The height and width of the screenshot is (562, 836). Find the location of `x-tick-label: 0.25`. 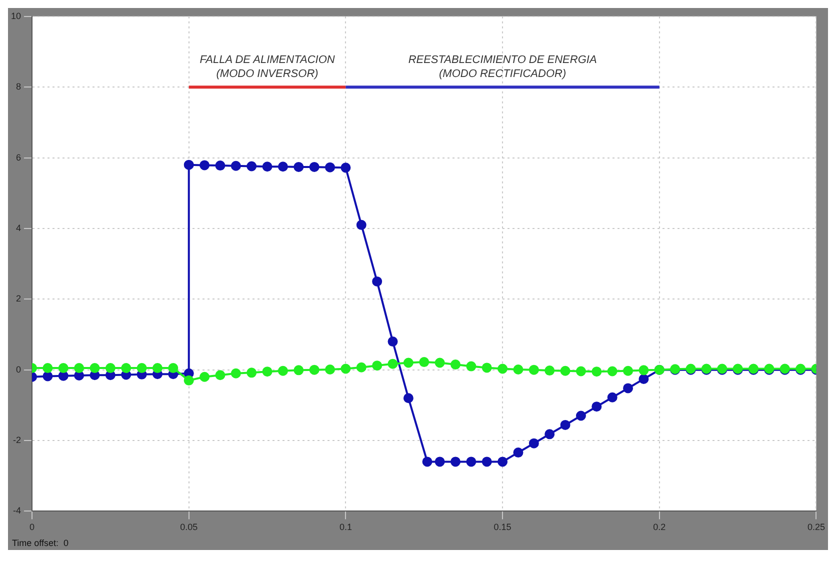

x-tick-label: 0.25 is located at coordinates (816, 527).